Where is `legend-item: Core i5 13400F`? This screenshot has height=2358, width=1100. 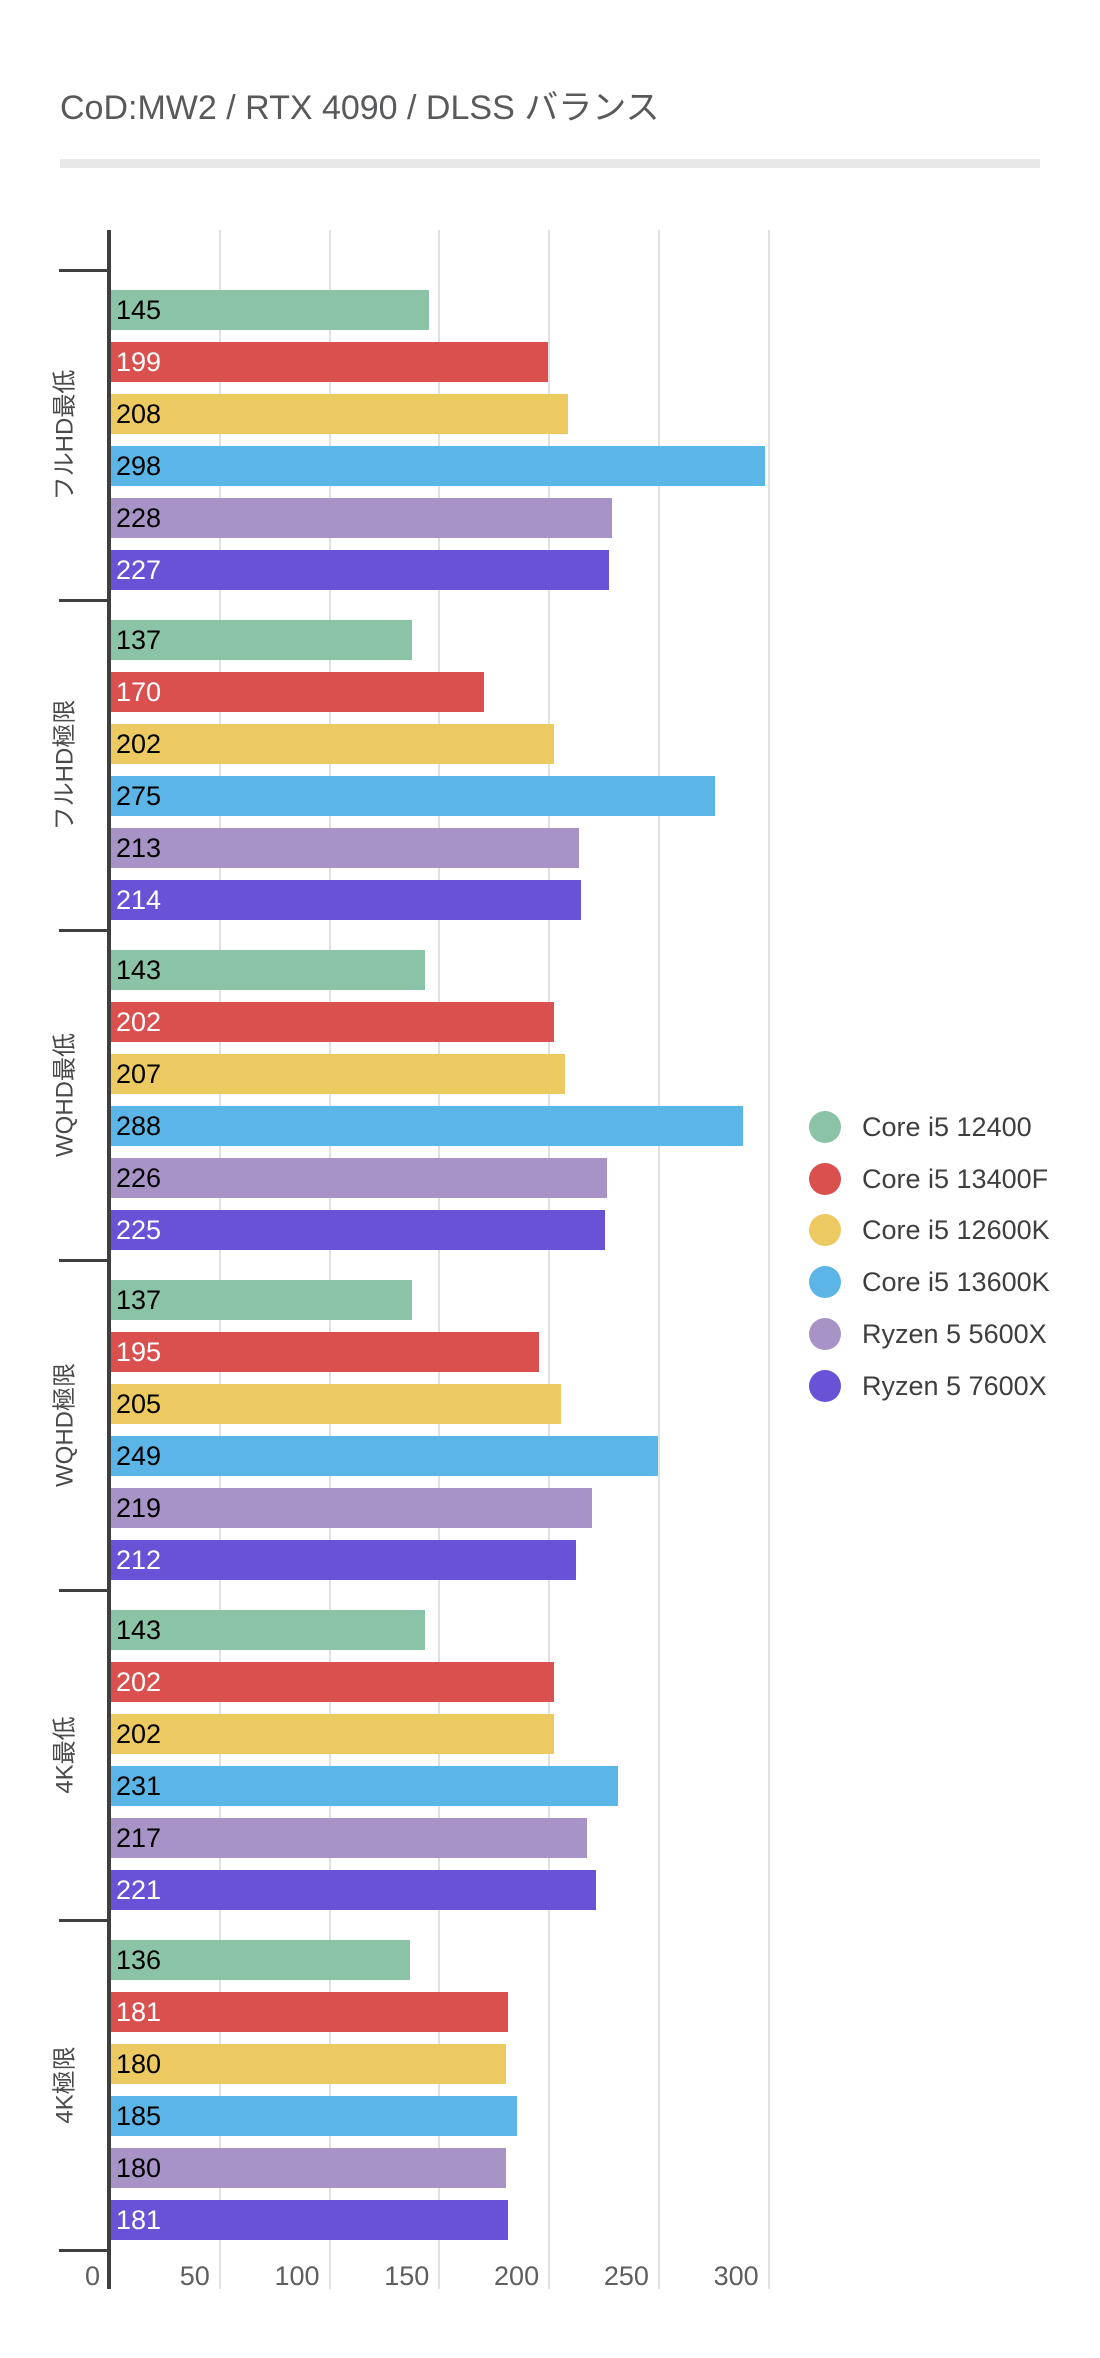 legend-item: Core i5 13400F is located at coordinates (928, 1179).